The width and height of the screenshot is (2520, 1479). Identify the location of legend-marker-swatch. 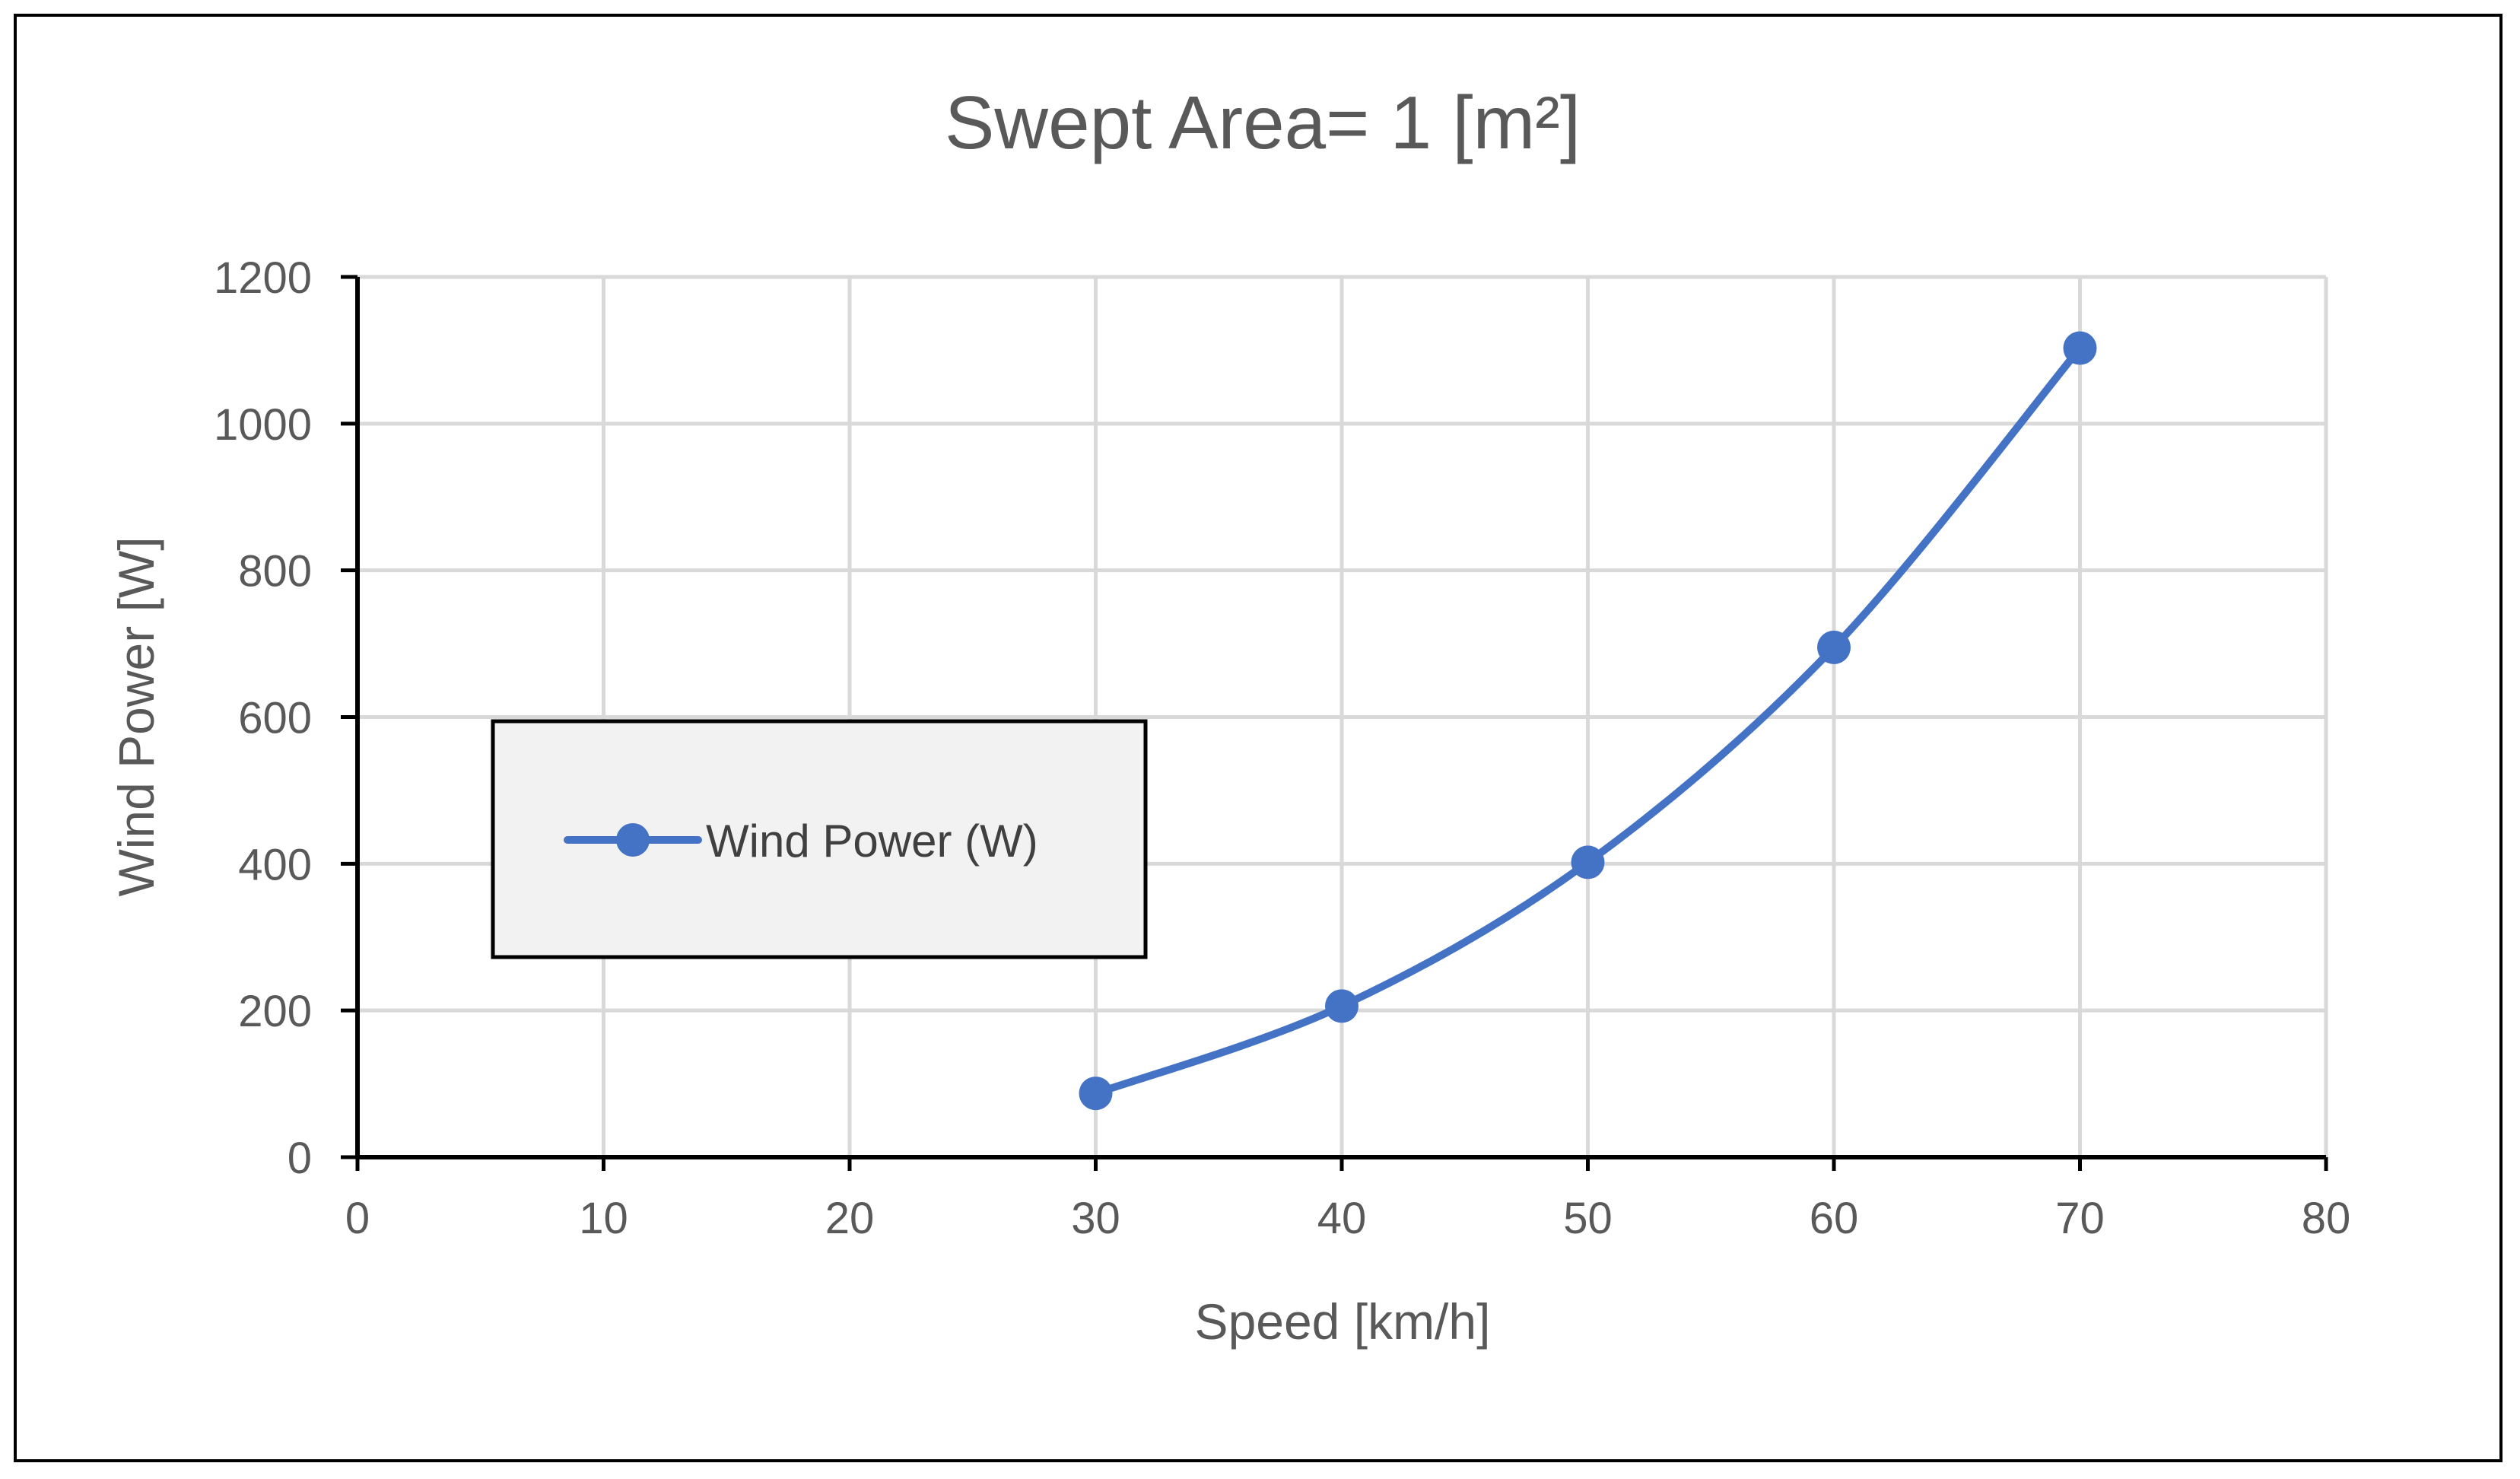
(633, 840).